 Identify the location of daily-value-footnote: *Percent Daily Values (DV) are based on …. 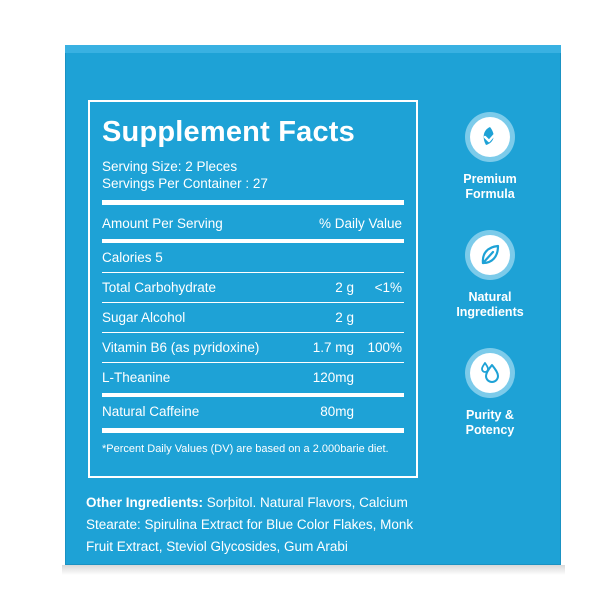
(245, 449).